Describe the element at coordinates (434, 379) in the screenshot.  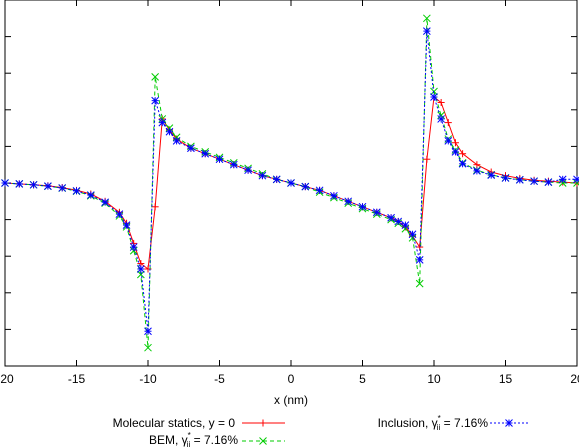
I see `x-tick-label: 10` at that location.